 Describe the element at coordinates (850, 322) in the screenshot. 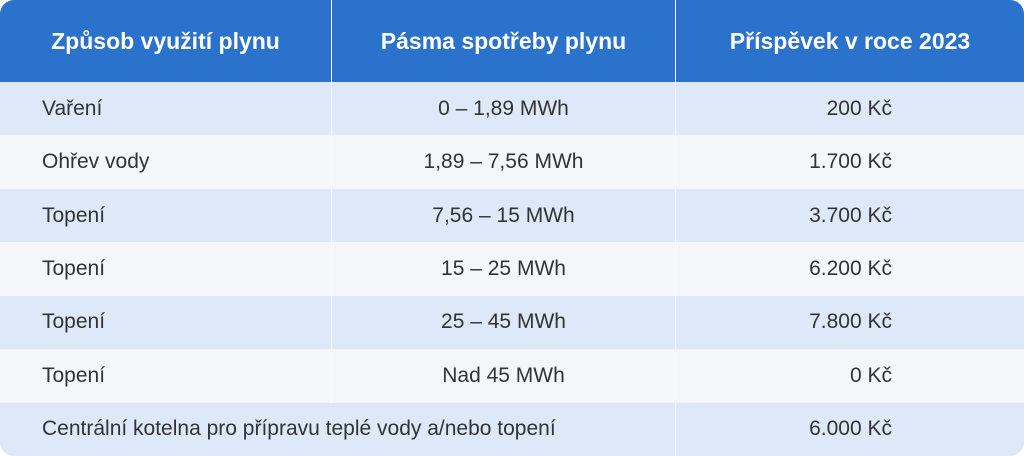

I see `table-cell: 7.800 Kč` at that location.